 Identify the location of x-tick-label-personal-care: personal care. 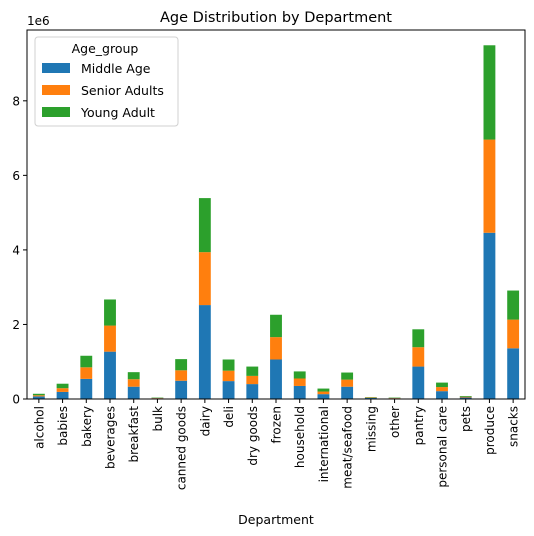
(443, 447).